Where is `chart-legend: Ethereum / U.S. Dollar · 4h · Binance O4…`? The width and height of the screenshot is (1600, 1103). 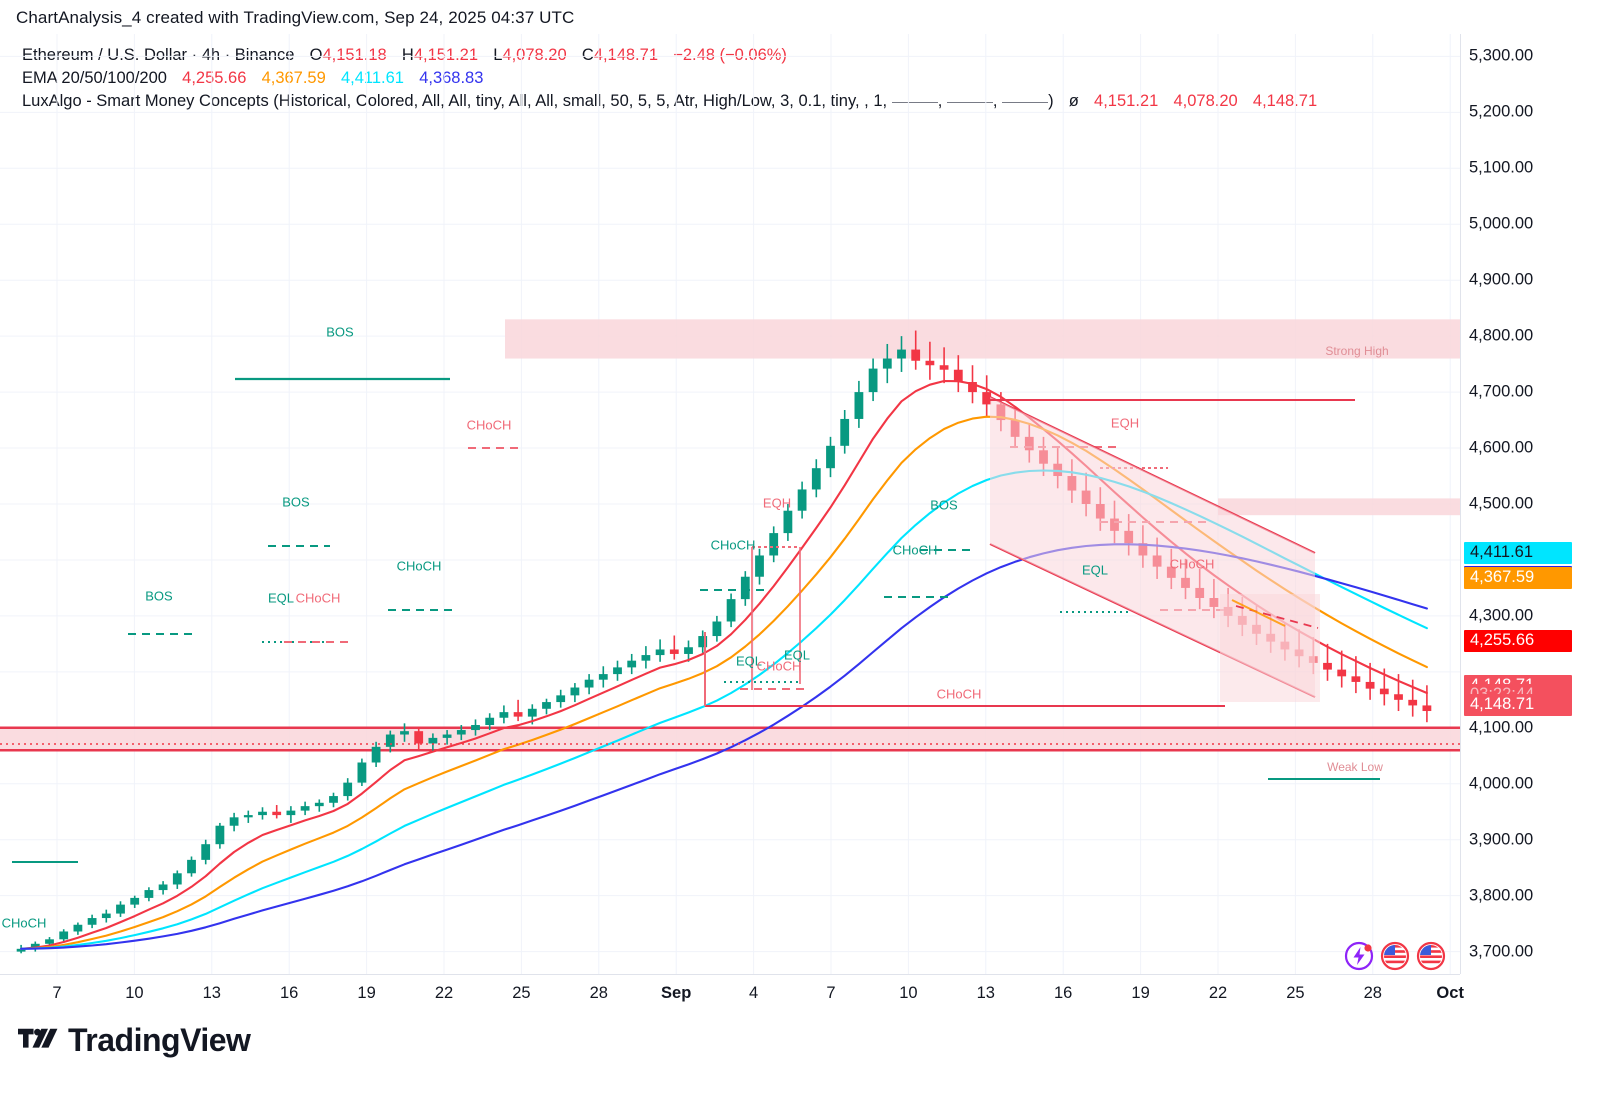 chart-legend: Ethereum / U.S. Dollar · 4h · Binance O4… is located at coordinates (669, 78).